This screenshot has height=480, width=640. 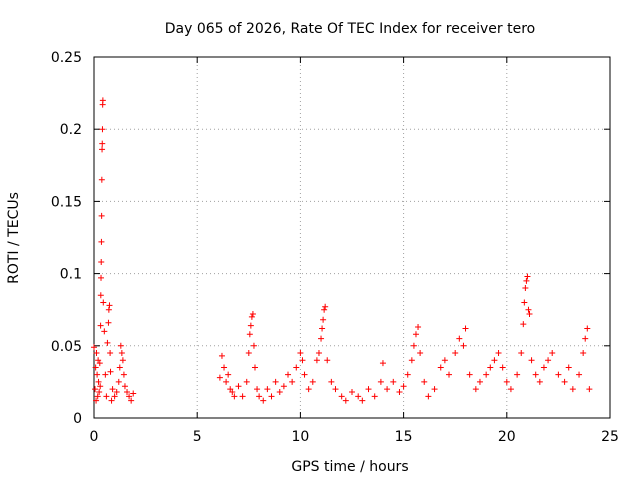 What do you see at coordinates (71, 275) in the screenshot?
I see `y-tick-label: 0.1` at bounding box center [71, 275].